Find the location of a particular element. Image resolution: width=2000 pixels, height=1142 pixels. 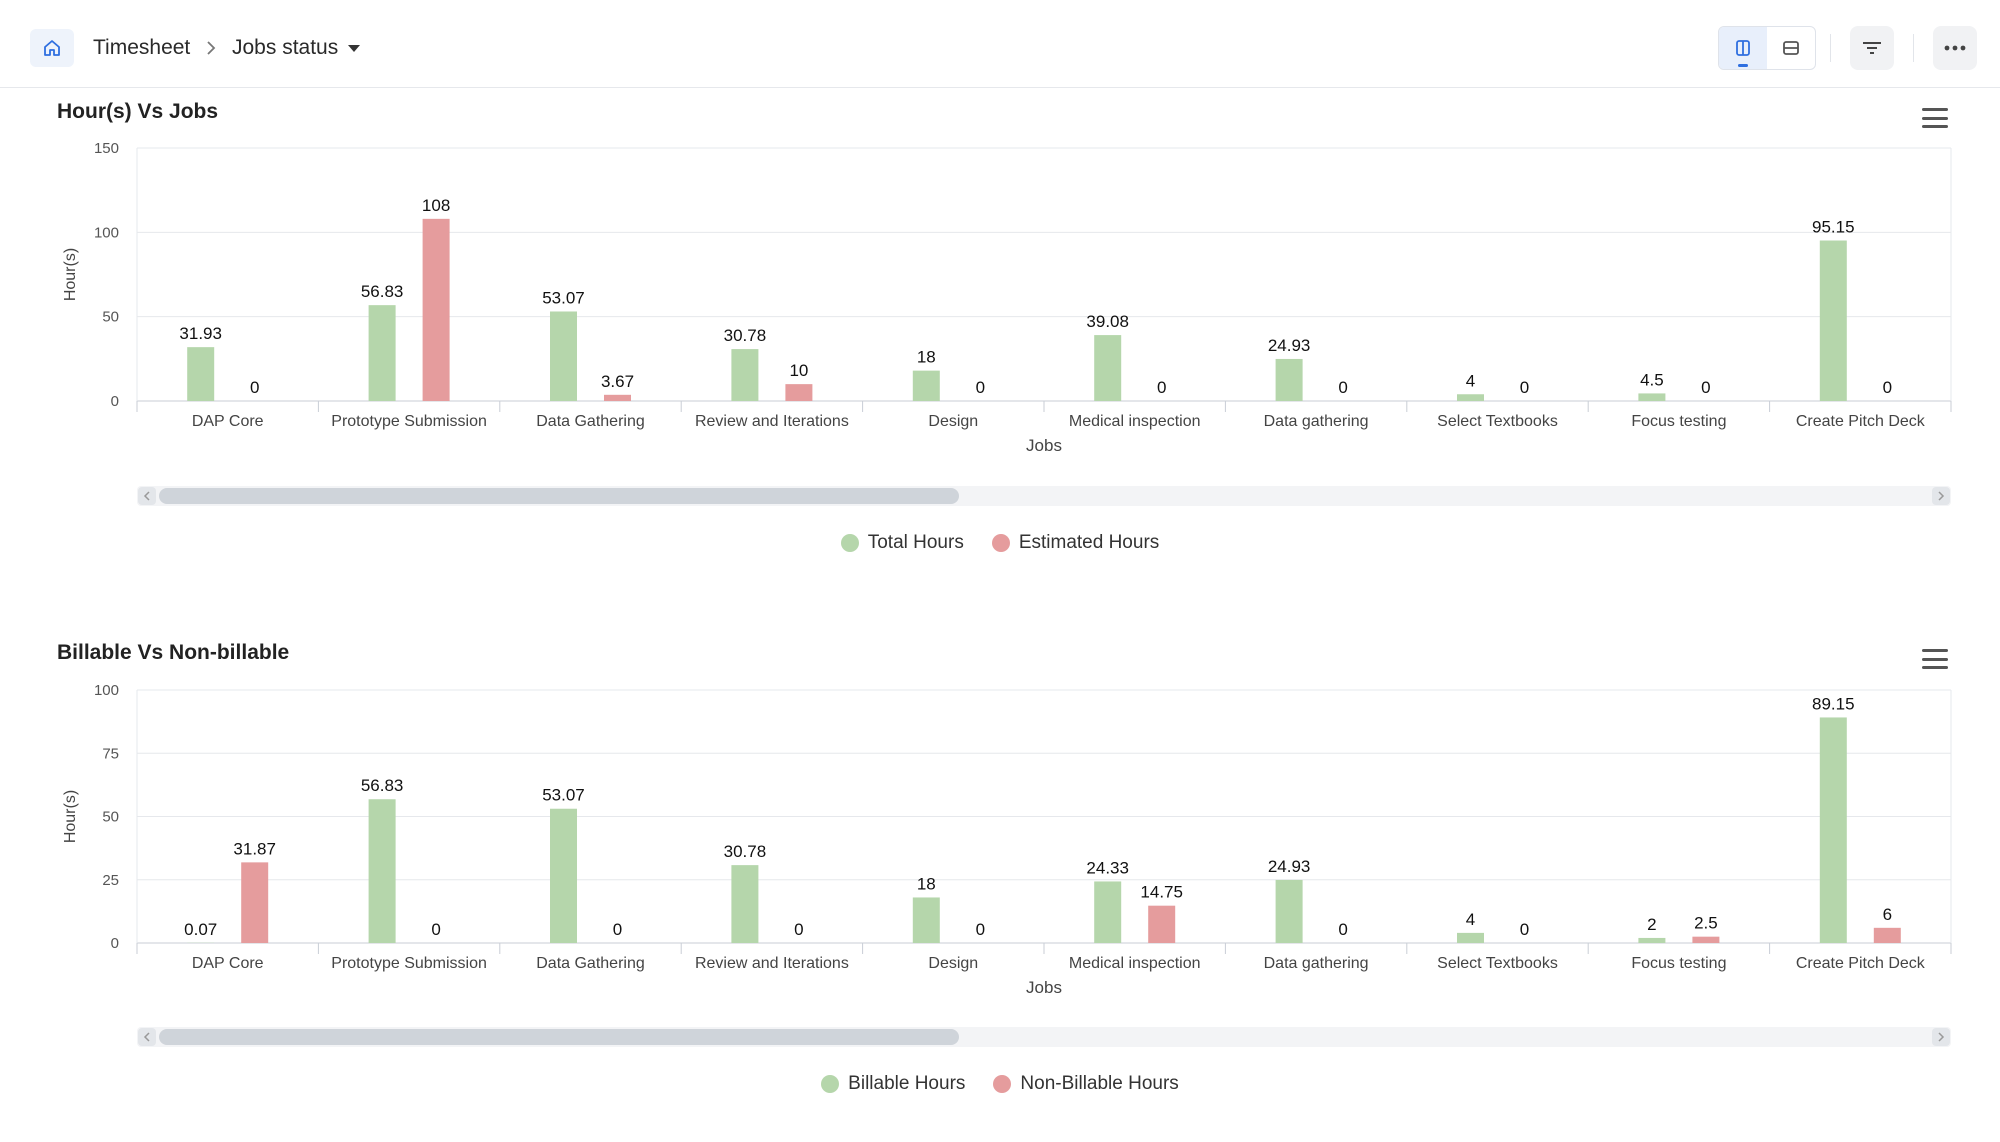

data-label: 56.83 is located at coordinates (382, 785).